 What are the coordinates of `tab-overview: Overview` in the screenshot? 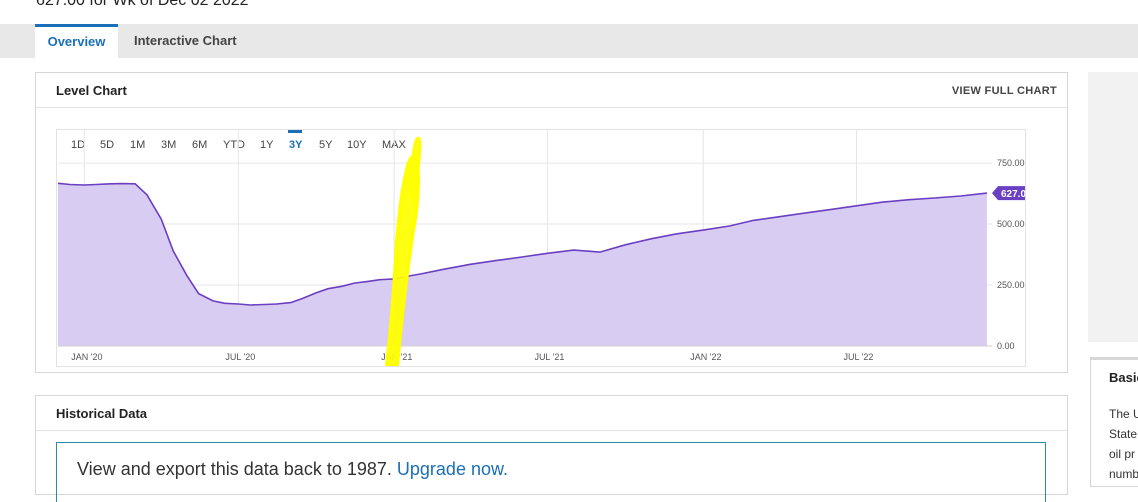 It's located at (76, 41).